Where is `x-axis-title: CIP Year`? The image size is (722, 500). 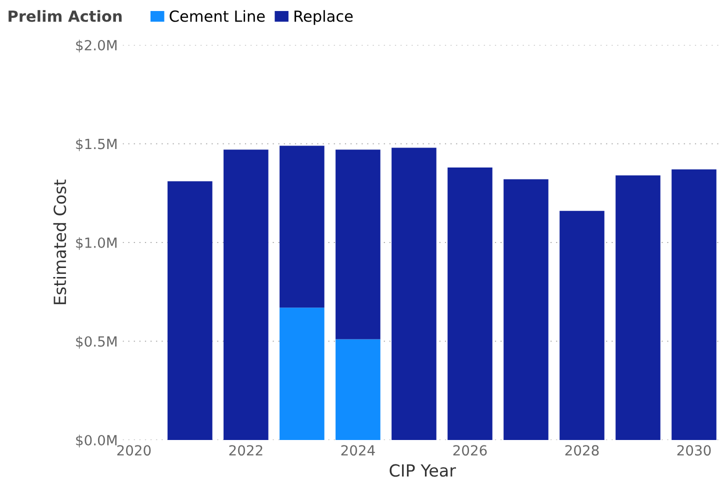 x-axis-title: CIP Year is located at coordinates (423, 470).